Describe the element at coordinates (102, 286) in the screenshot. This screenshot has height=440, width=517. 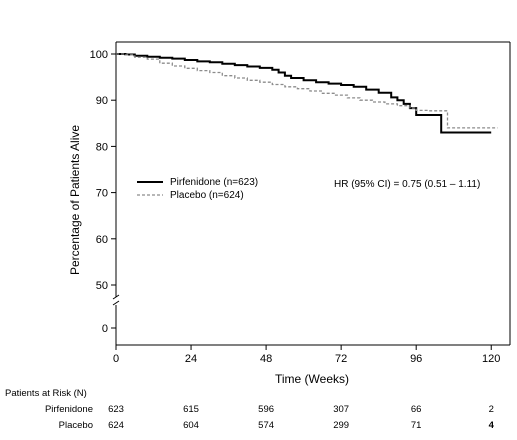
I see `y-tick-label: 50` at that location.